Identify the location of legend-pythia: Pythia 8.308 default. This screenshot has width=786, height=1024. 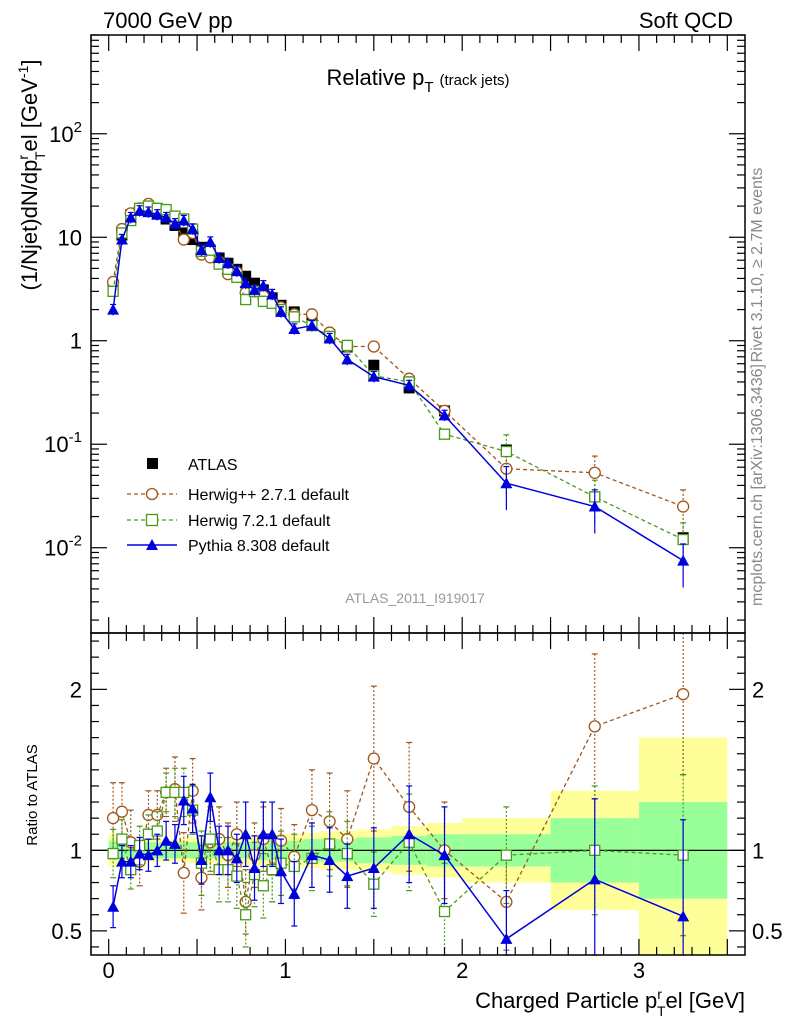
(259, 546).